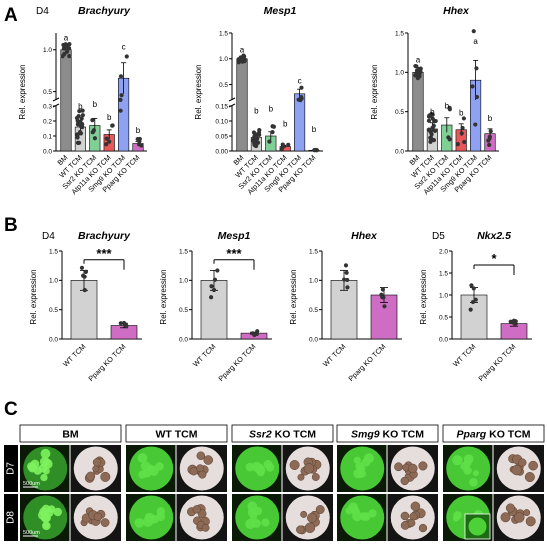 The width and height of the screenshot is (547, 550). What do you see at coordinates (280, 11) in the screenshot?
I see `chart-title: Mesp1` at bounding box center [280, 11].